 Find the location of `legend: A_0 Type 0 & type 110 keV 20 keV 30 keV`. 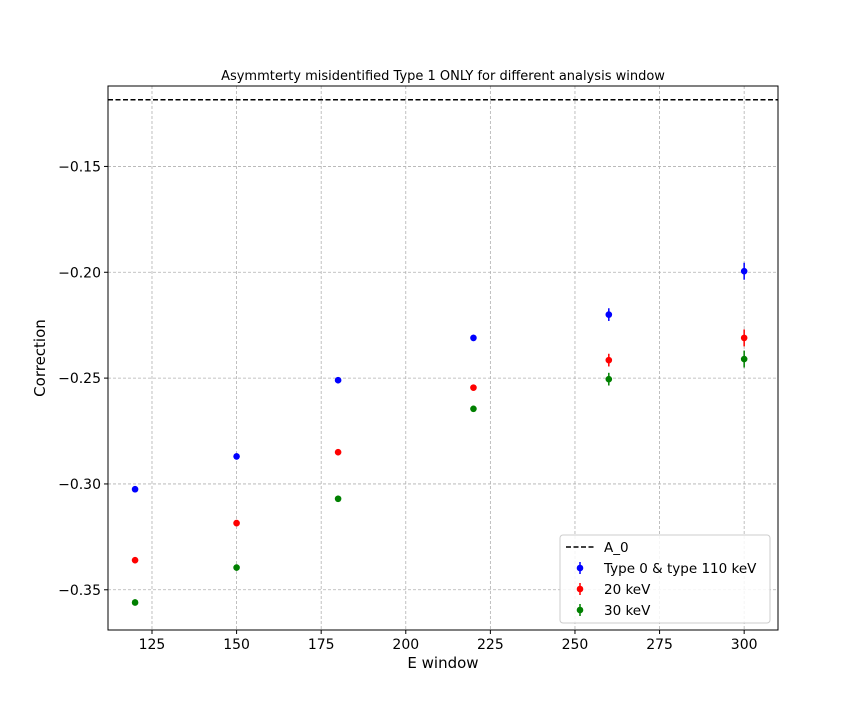

legend: A_0 Type 0 & type 110 keV 20 keV 30 keV is located at coordinates (665, 579).